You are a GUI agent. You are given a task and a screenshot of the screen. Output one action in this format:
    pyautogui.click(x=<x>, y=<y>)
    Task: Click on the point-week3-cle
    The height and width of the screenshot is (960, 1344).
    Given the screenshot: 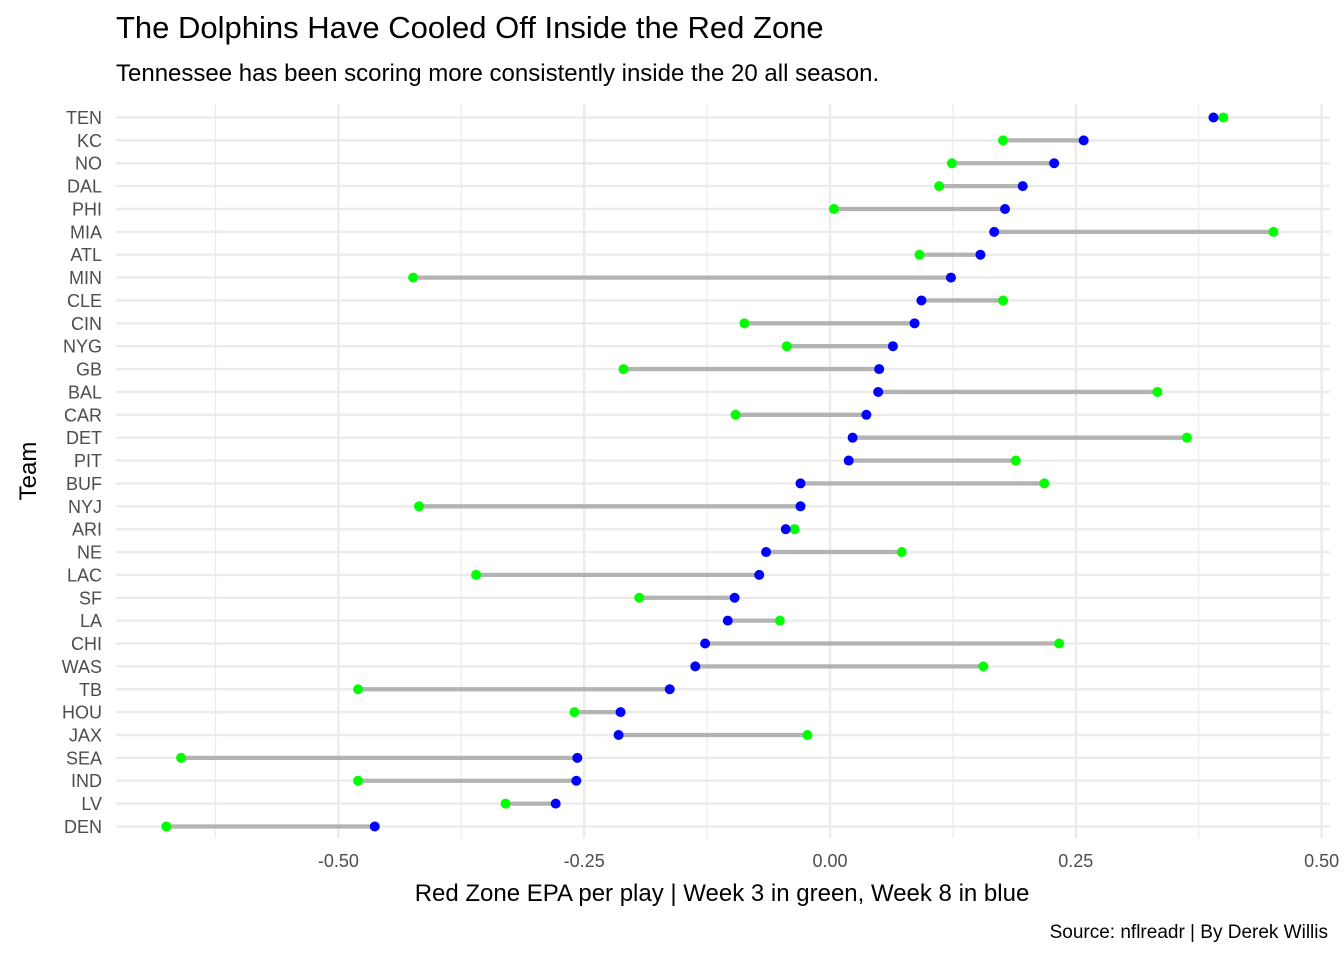 What is the action you would take?
    pyautogui.click(x=1003, y=300)
    